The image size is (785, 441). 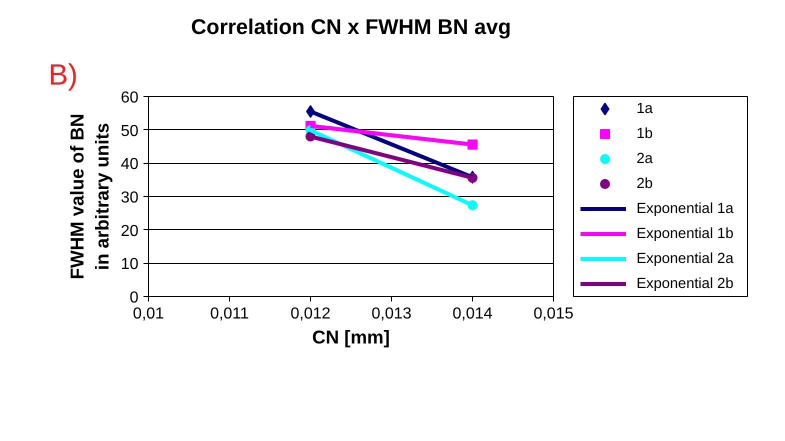 I want to click on legend-label: Exponential 1b, so click(x=685, y=234).